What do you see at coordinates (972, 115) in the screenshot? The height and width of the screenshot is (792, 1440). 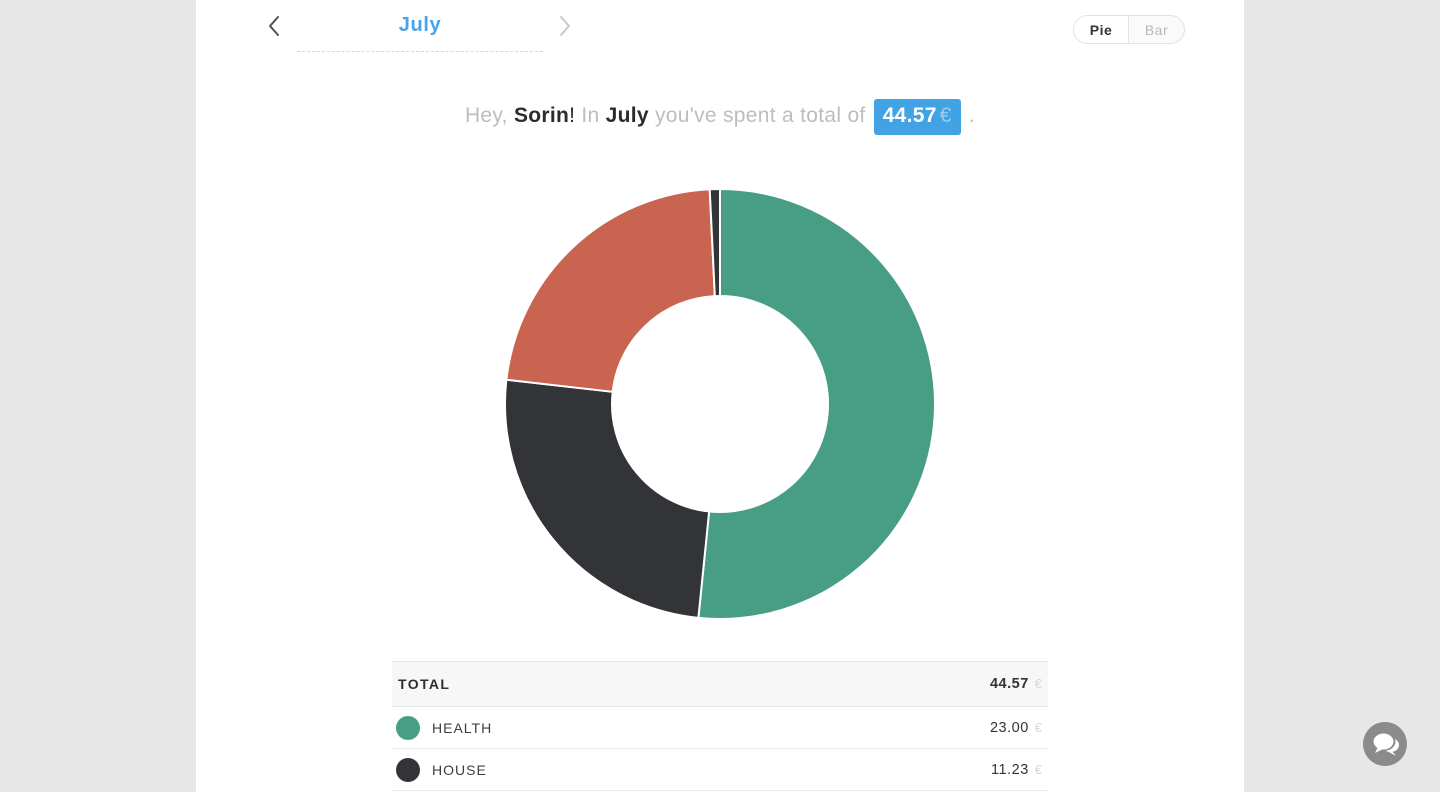 I see `greeting-period: .` at bounding box center [972, 115].